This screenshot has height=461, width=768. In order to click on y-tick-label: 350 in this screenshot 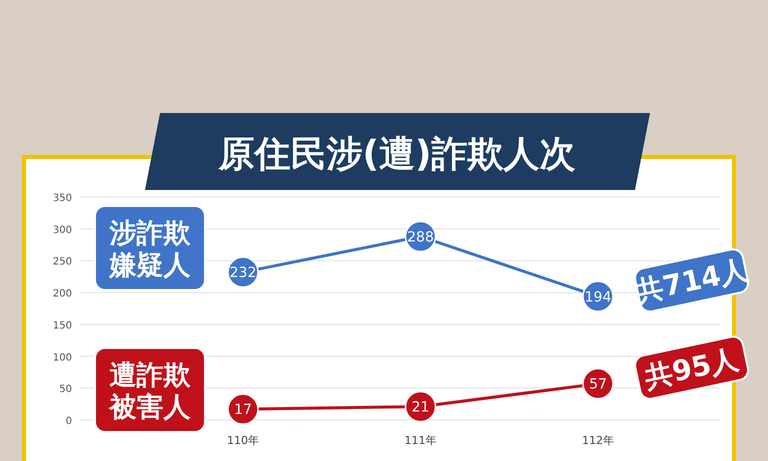, I will do `click(62, 198)`.